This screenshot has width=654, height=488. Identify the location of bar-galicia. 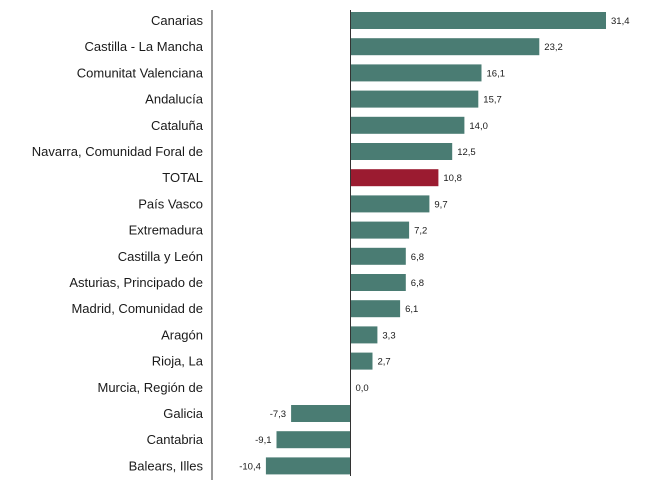
(321, 413).